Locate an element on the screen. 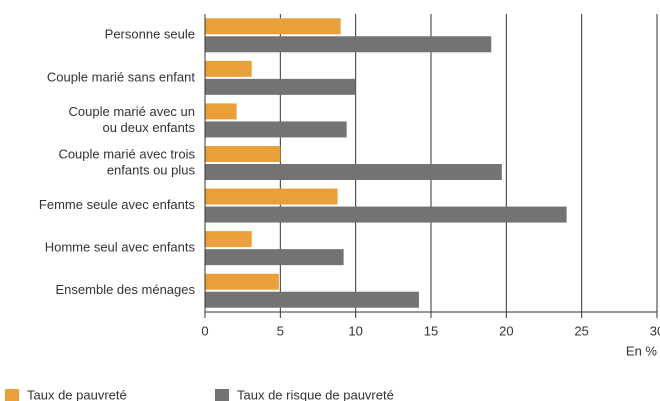 This screenshot has height=401, width=660. legend-label: Taux de risque de pauvreté is located at coordinates (315, 394).